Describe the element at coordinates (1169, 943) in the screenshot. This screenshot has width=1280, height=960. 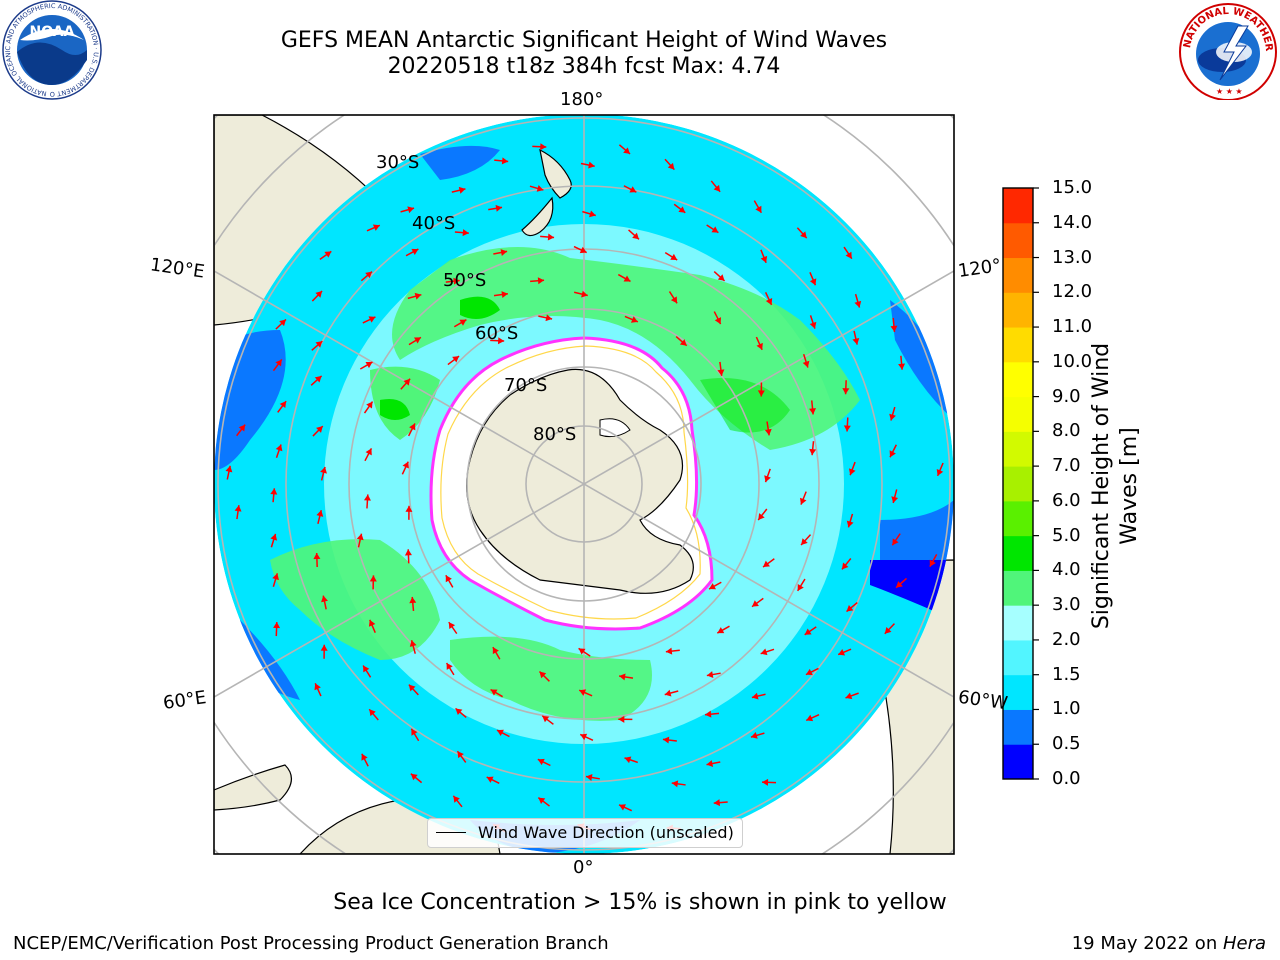
I see `footer-date: 19 May 2022 on Hera` at that location.